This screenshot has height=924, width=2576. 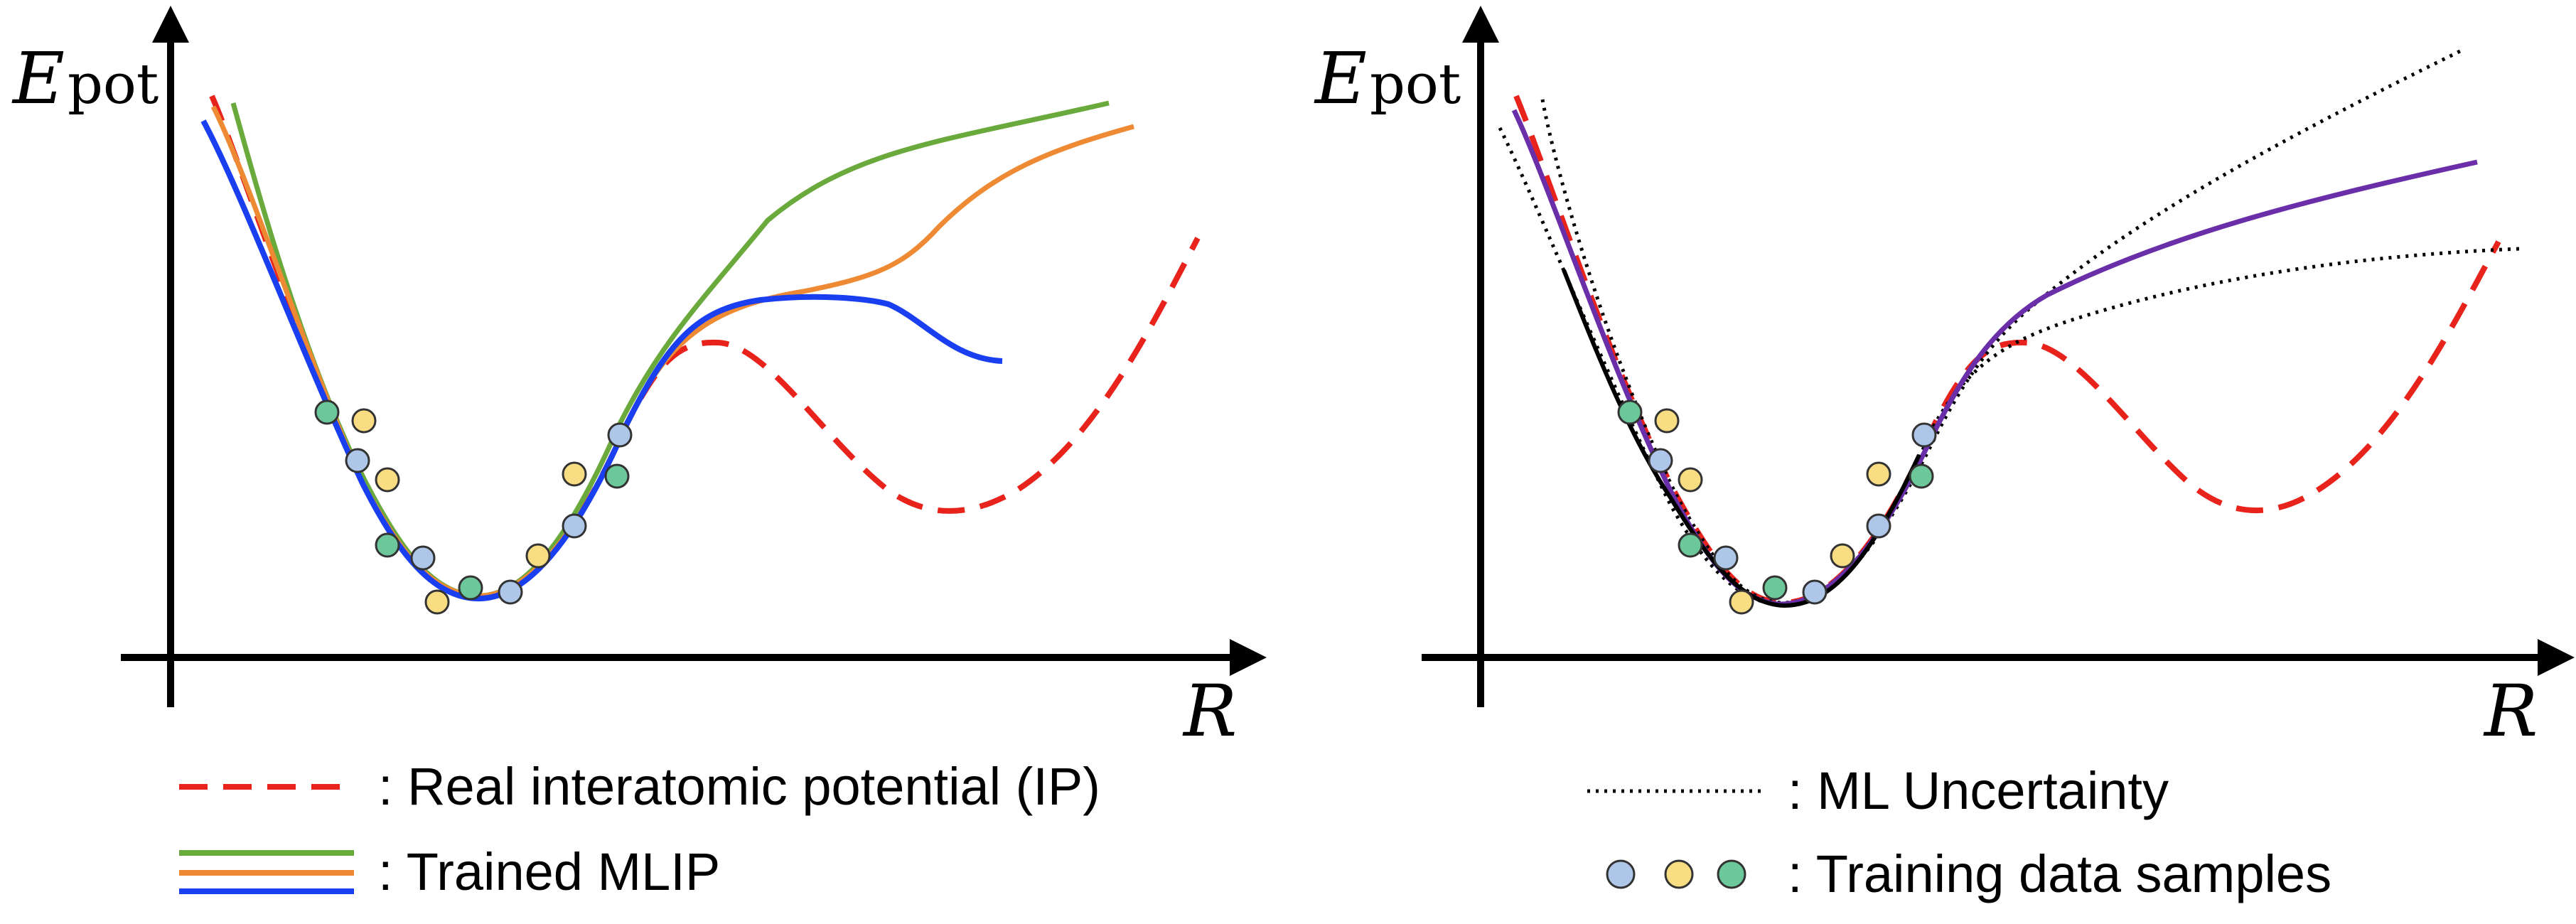 What do you see at coordinates (1248, 657) in the screenshot?
I see `left-x-arrowhead` at bounding box center [1248, 657].